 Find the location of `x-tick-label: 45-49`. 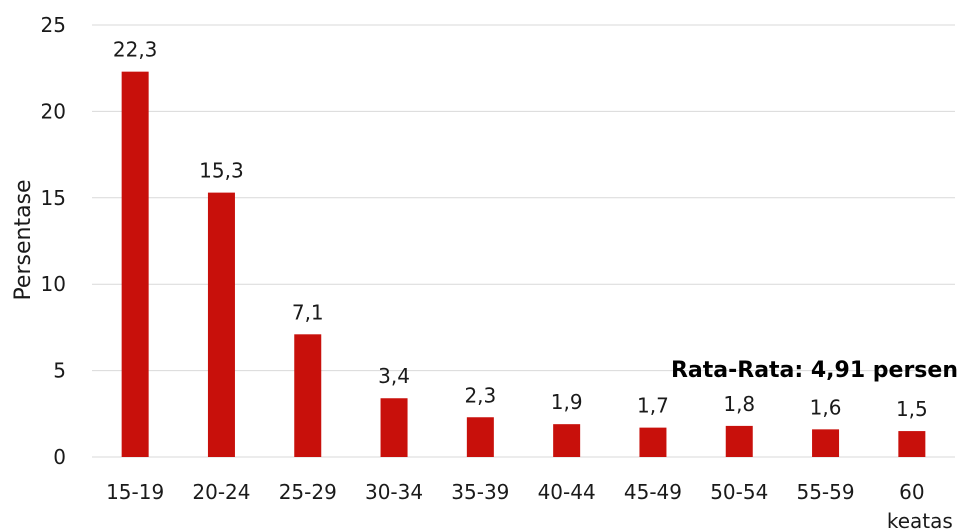

x-tick-label: 45-49 is located at coordinates (653, 492).